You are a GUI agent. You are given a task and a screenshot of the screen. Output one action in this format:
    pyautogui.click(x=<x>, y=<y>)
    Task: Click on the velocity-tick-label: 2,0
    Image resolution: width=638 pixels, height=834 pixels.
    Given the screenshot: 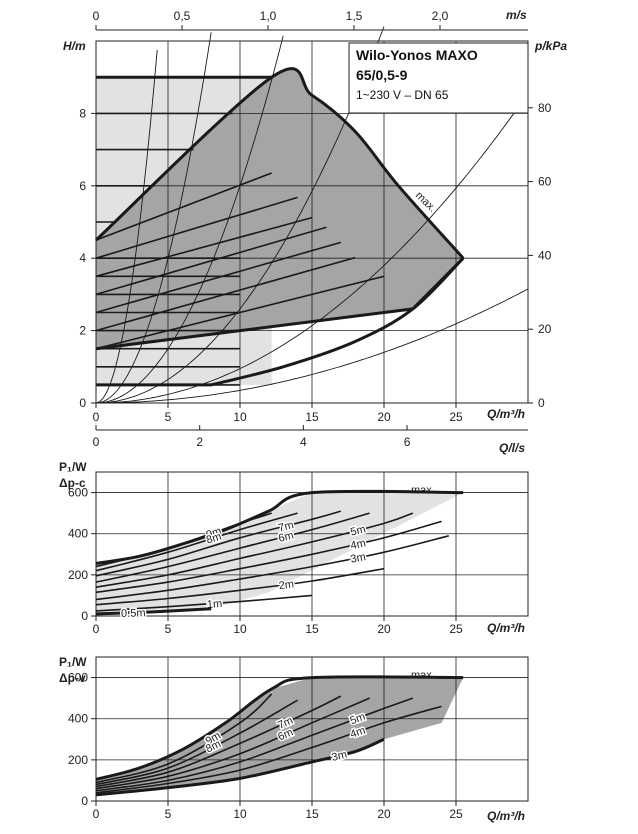 What is the action you would take?
    pyautogui.click(x=440, y=16)
    